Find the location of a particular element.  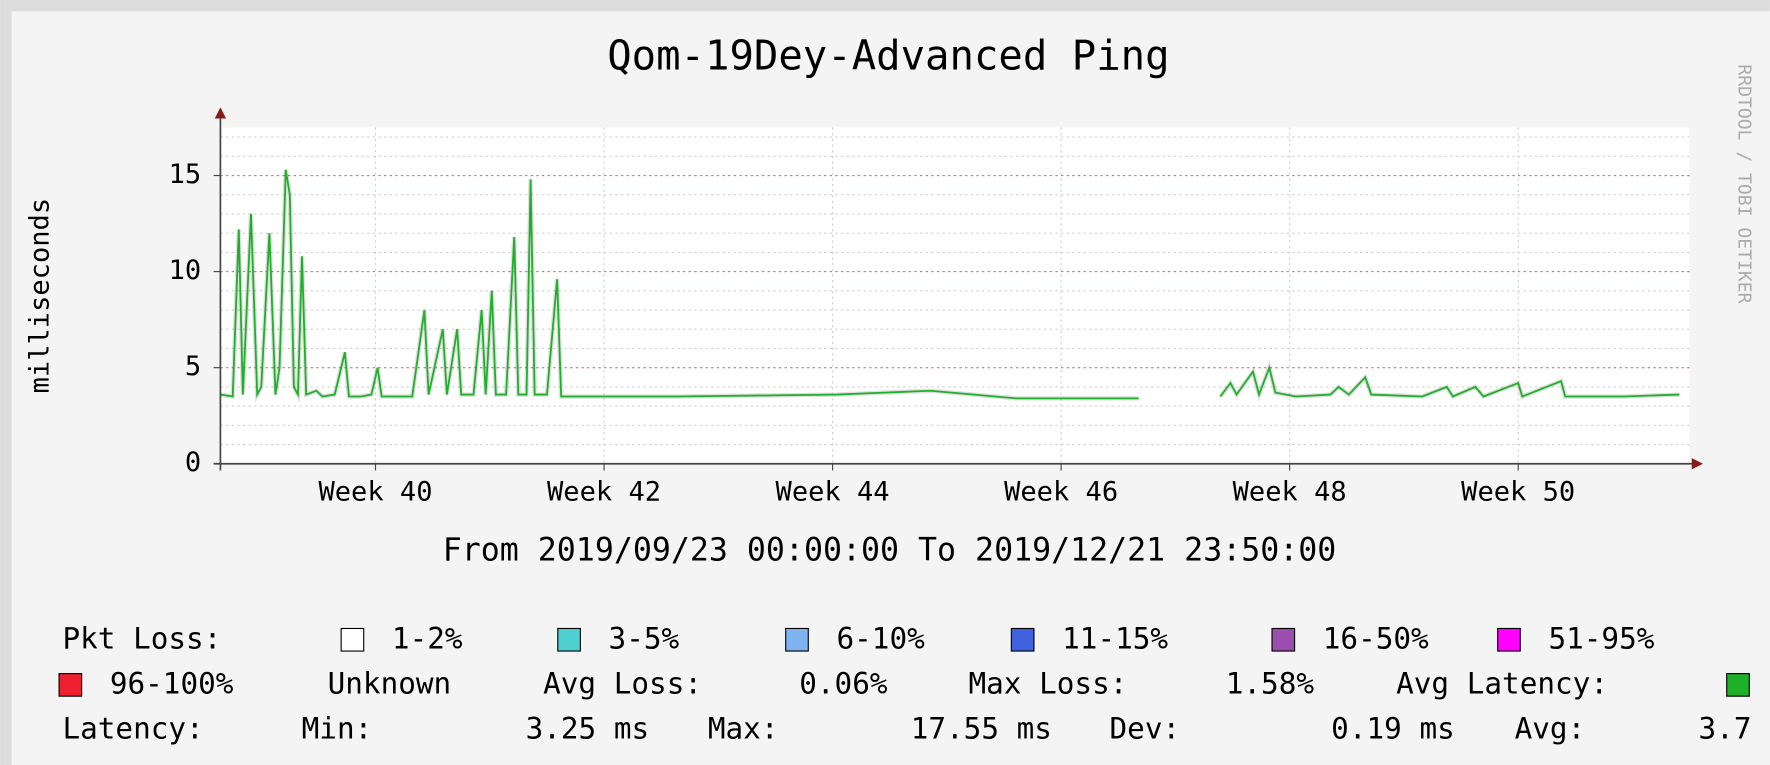

stat-label: Min: is located at coordinates (337, 729).